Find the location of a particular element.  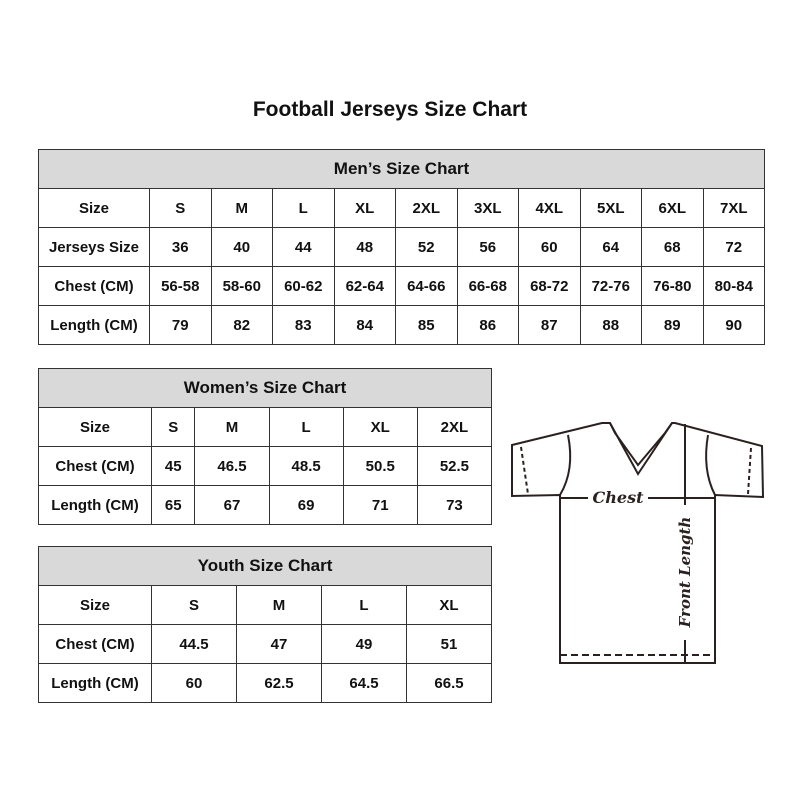

table-cell: 68 is located at coordinates (672, 247).